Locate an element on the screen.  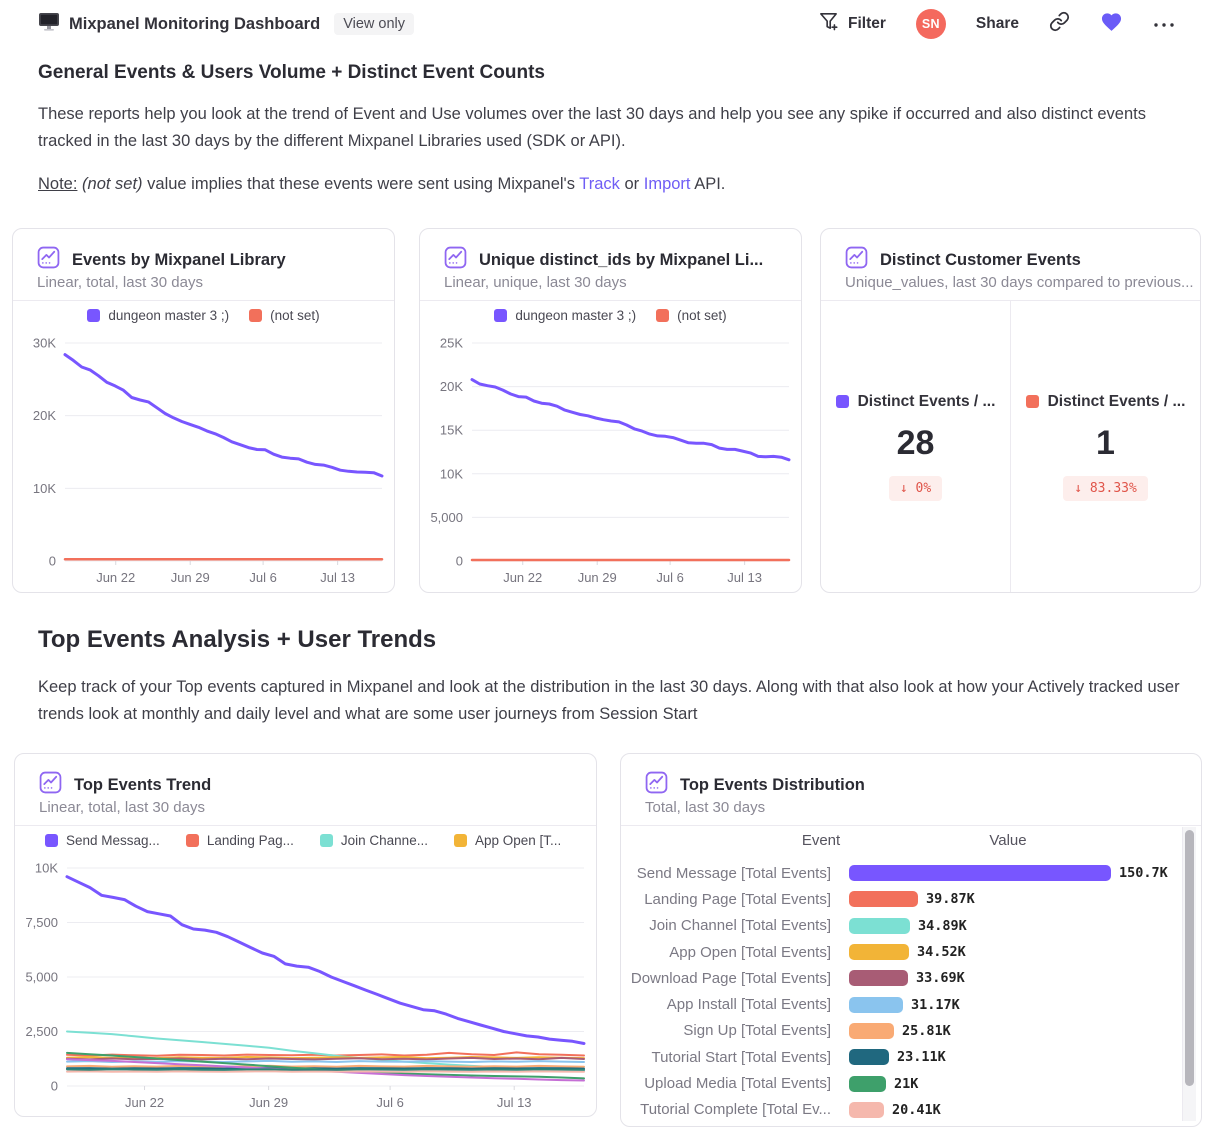
event-label: Download Page [Total Events] is located at coordinates (730, 978).